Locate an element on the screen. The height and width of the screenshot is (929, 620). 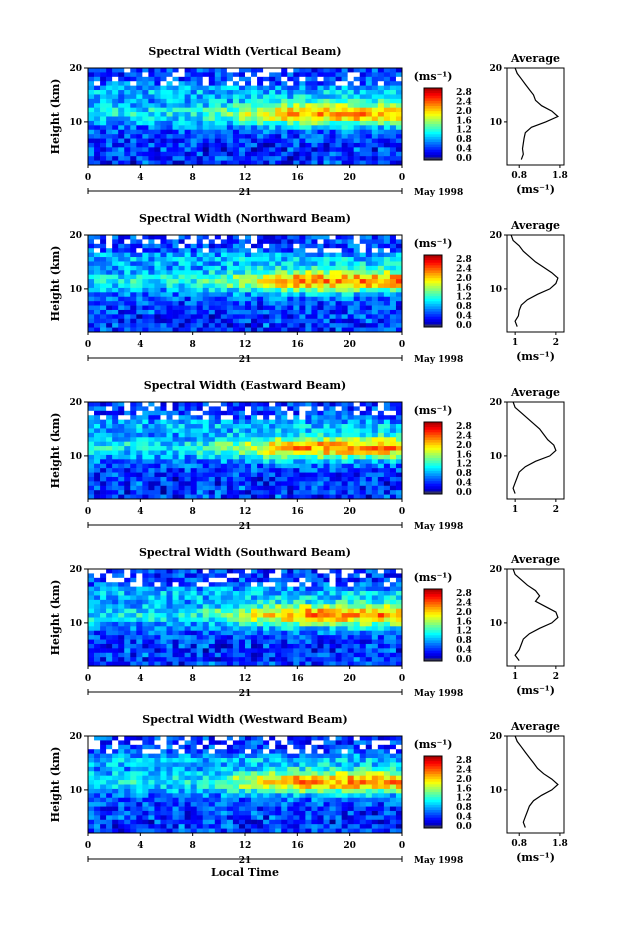
average-title: Average is located at coordinates (535, 58).